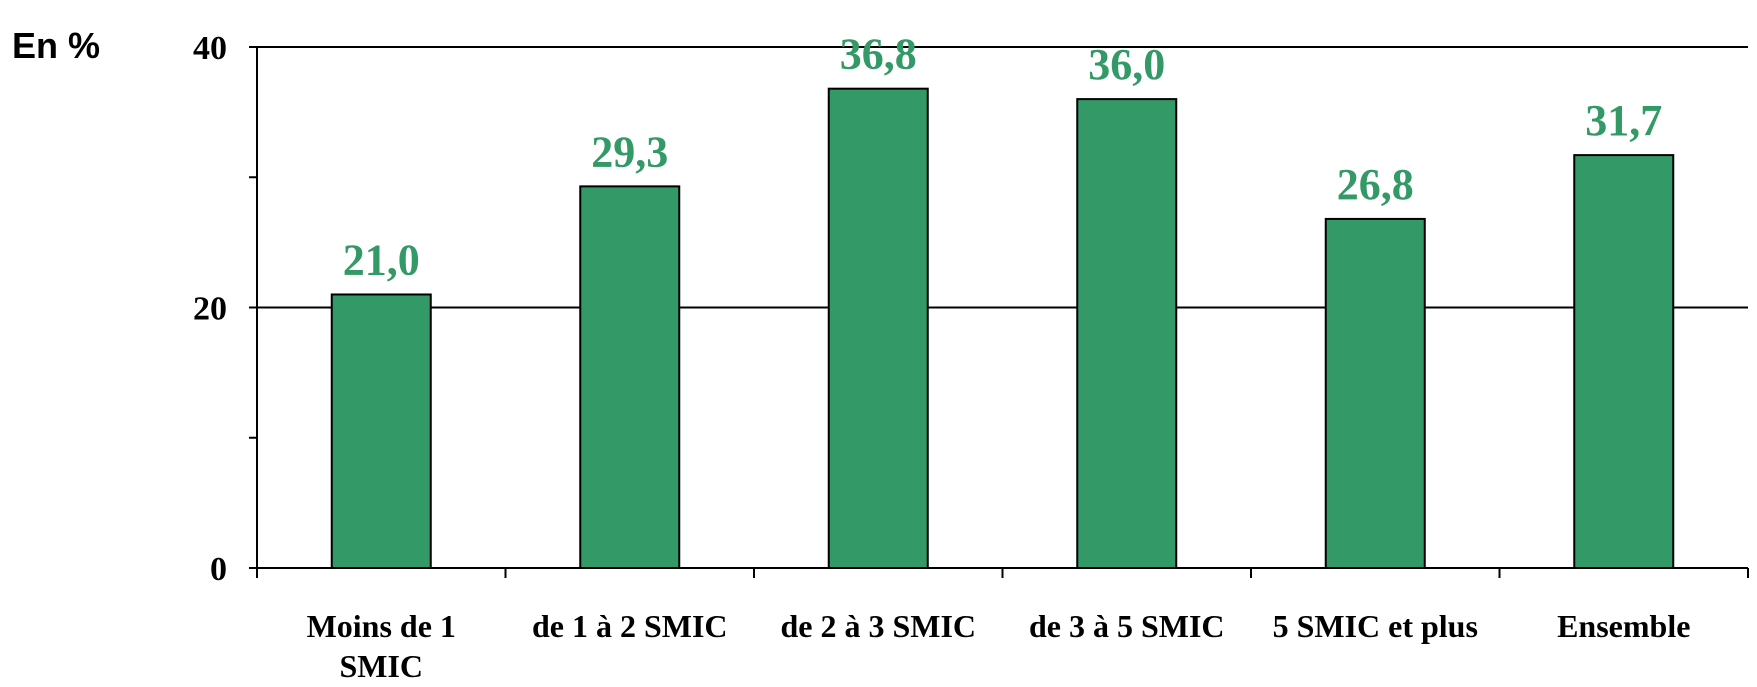 The width and height of the screenshot is (1757, 687). Describe the element at coordinates (1375, 626) in the screenshot. I see `category-label: 5 SMIC et plus` at that location.